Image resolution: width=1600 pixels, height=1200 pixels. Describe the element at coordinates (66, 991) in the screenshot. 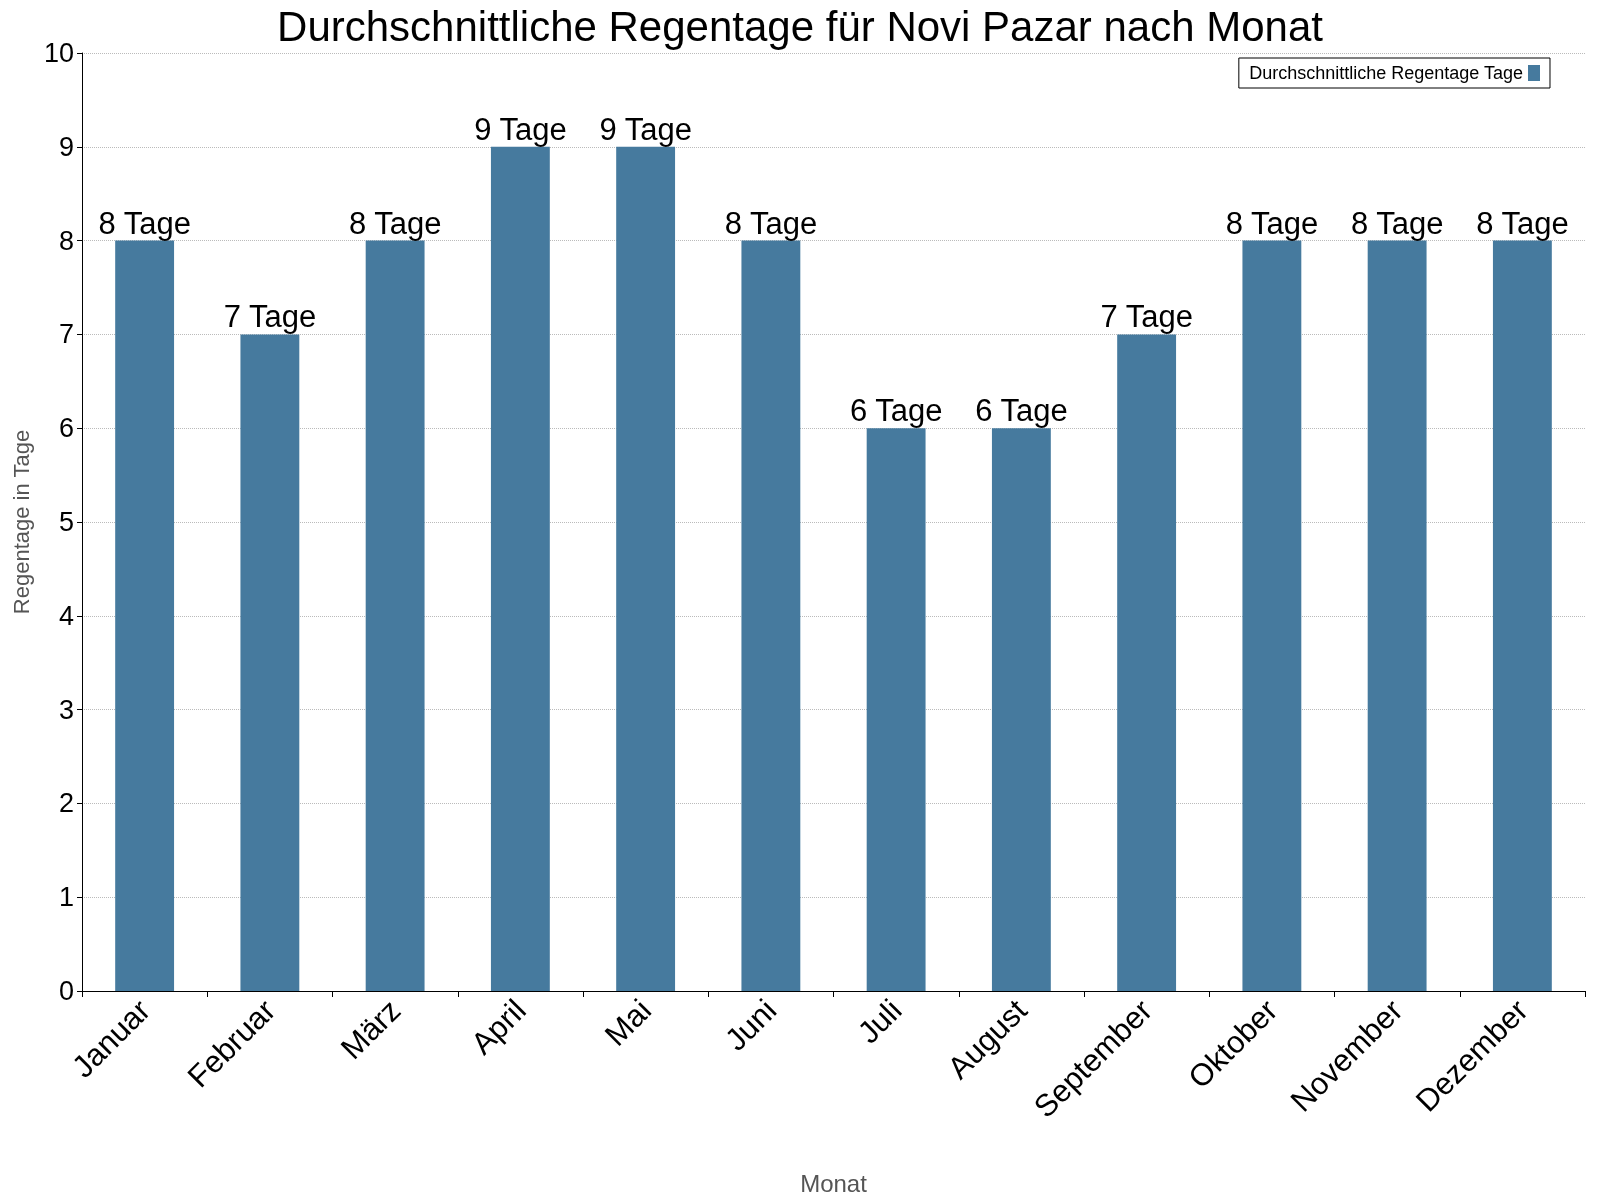

I see `y-tick-label: 0` at that location.